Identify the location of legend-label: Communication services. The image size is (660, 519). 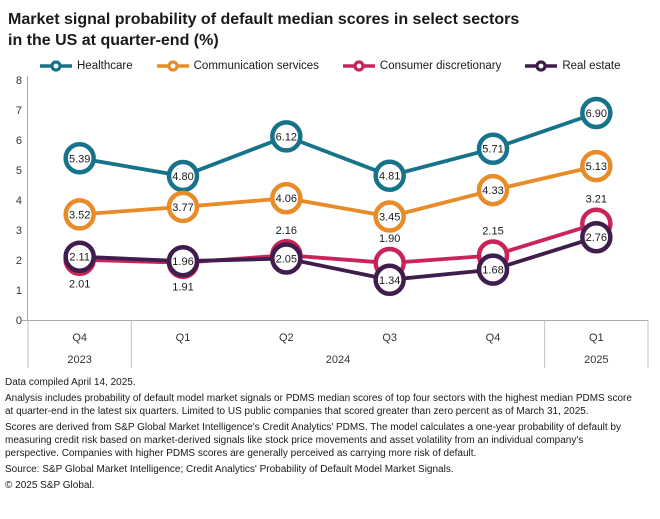
(256, 66).